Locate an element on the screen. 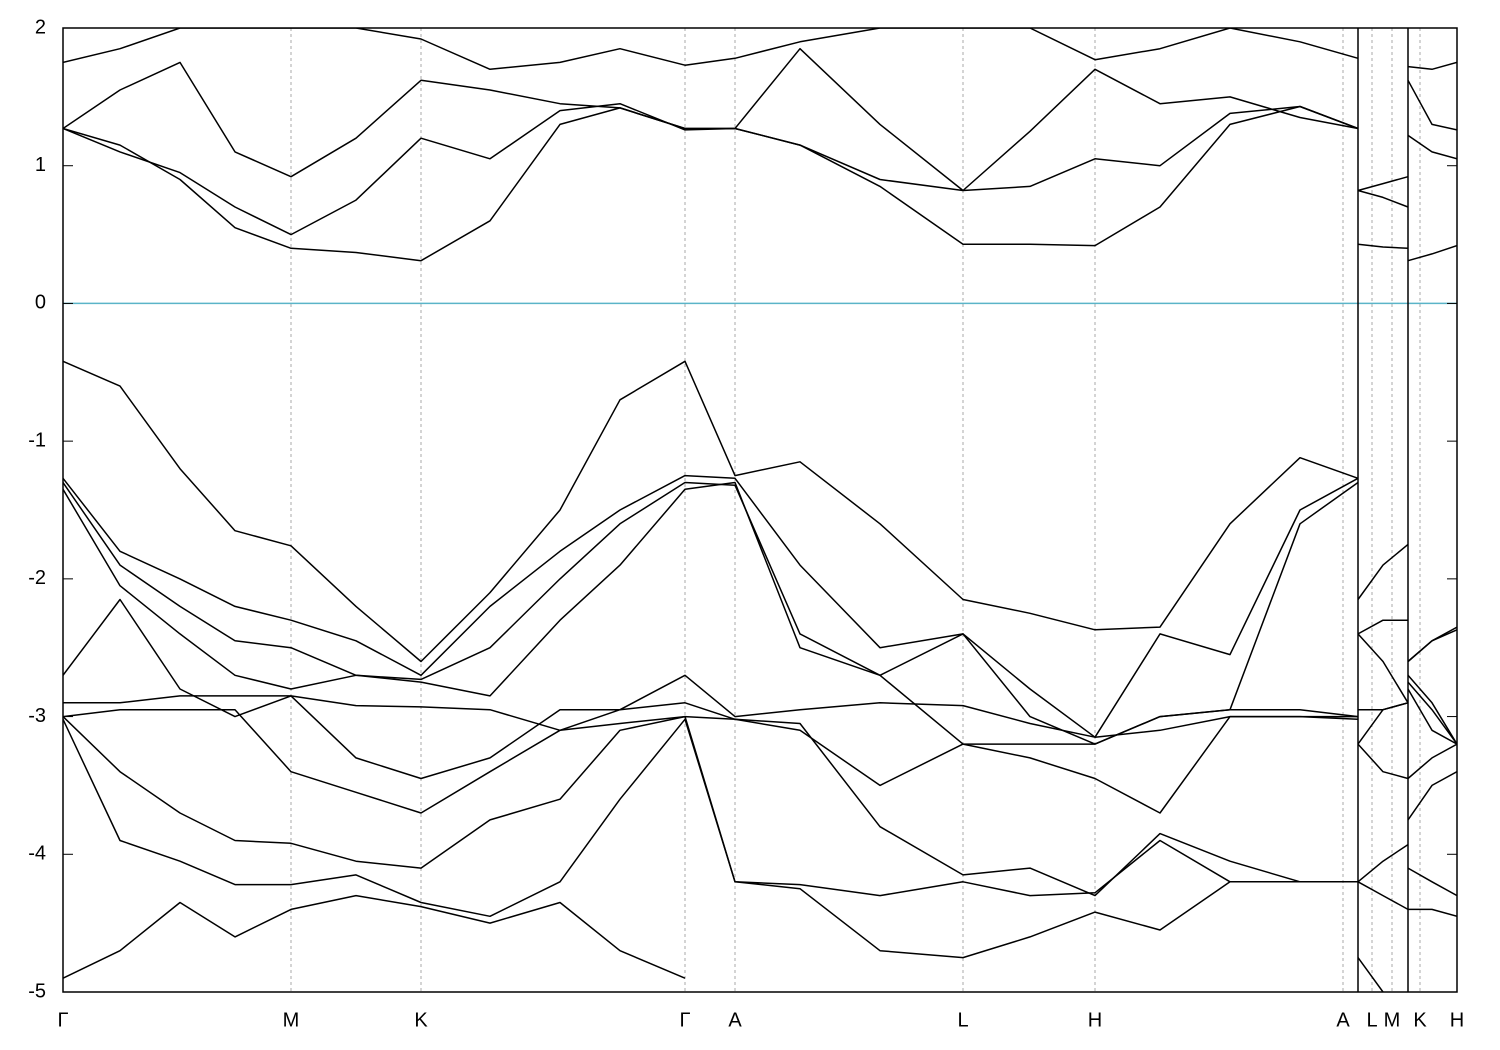  y-tick-label: -4 is located at coordinates (37, 854).